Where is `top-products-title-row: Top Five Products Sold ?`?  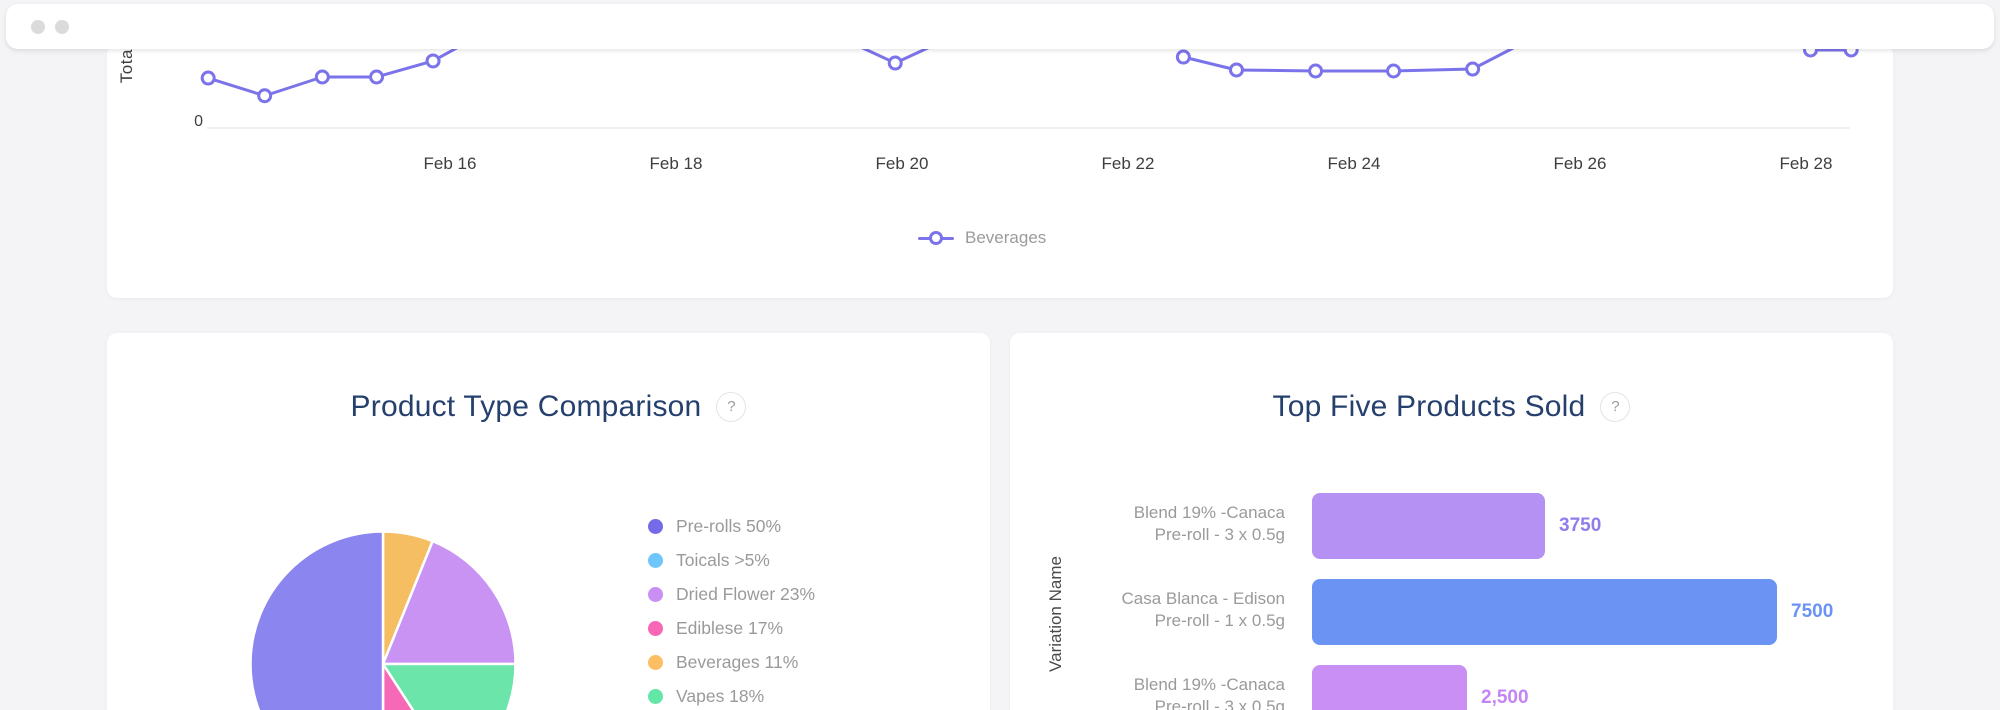 top-products-title-row: Top Five Products Sold ? is located at coordinates (1451, 407).